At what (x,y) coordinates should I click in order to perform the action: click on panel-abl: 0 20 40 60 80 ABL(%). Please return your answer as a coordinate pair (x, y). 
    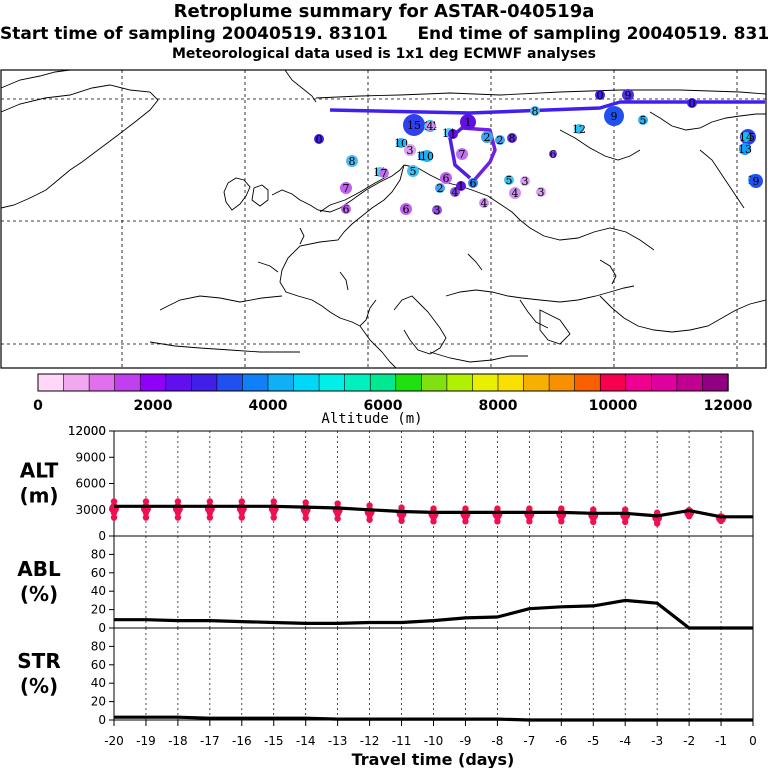
    Looking at the image, I should click on (385, 585).